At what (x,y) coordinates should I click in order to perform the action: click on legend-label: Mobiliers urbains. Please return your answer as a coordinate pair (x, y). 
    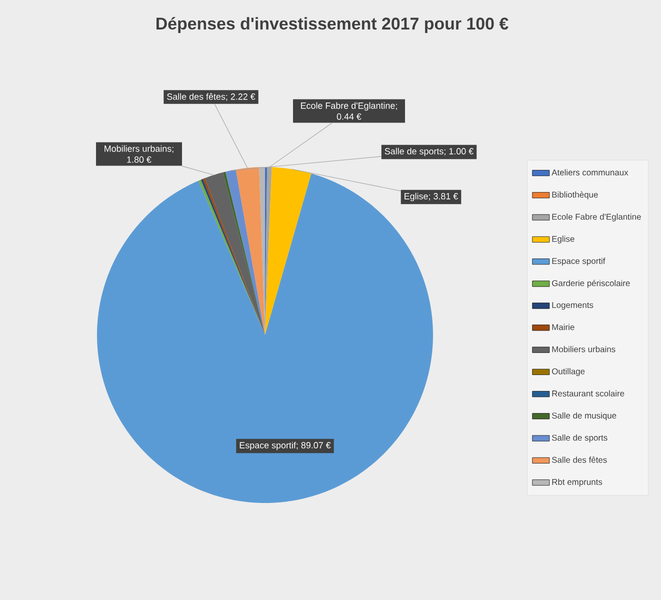
    Looking at the image, I should click on (584, 349).